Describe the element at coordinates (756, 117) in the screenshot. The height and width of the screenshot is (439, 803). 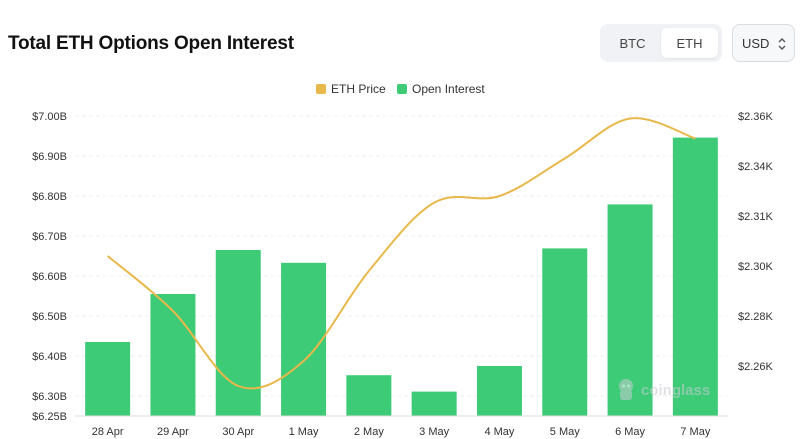
I see `right-tick-label: $2.36K` at that location.